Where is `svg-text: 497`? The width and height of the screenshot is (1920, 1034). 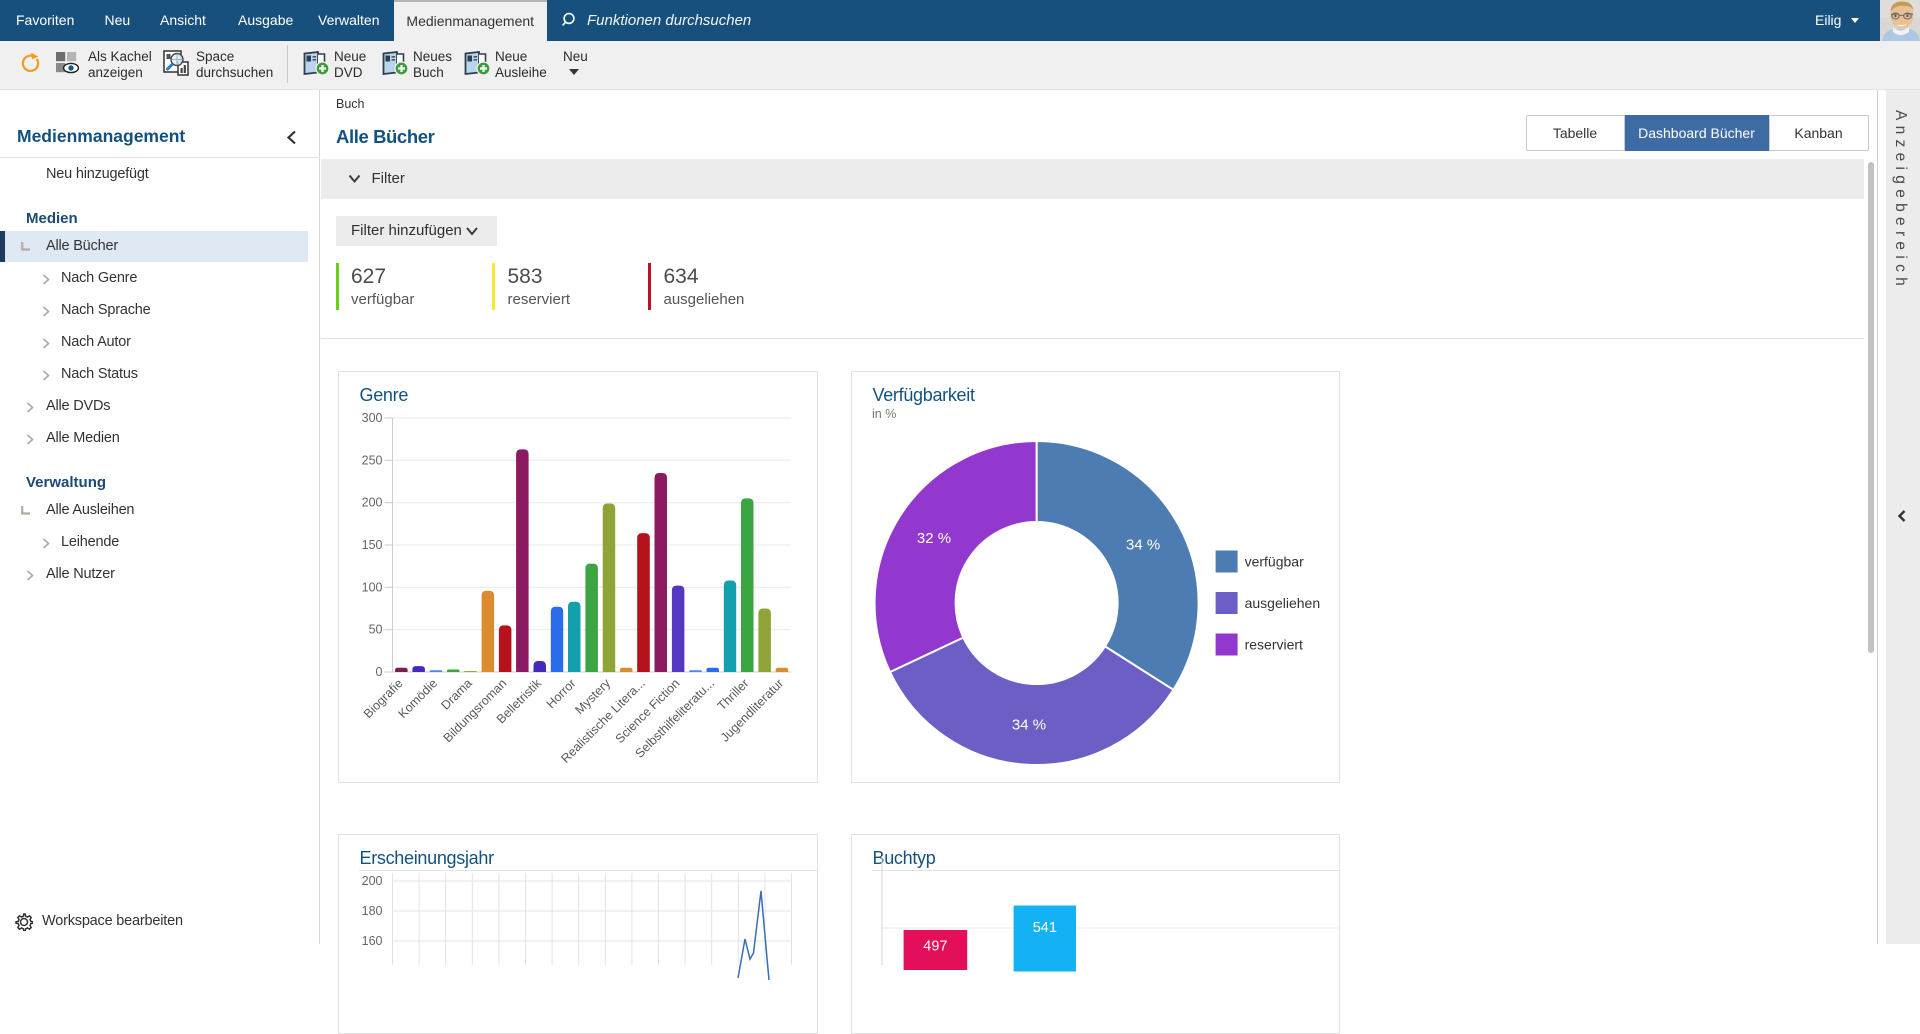 svg-text: 497 is located at coordinates (935, 947).